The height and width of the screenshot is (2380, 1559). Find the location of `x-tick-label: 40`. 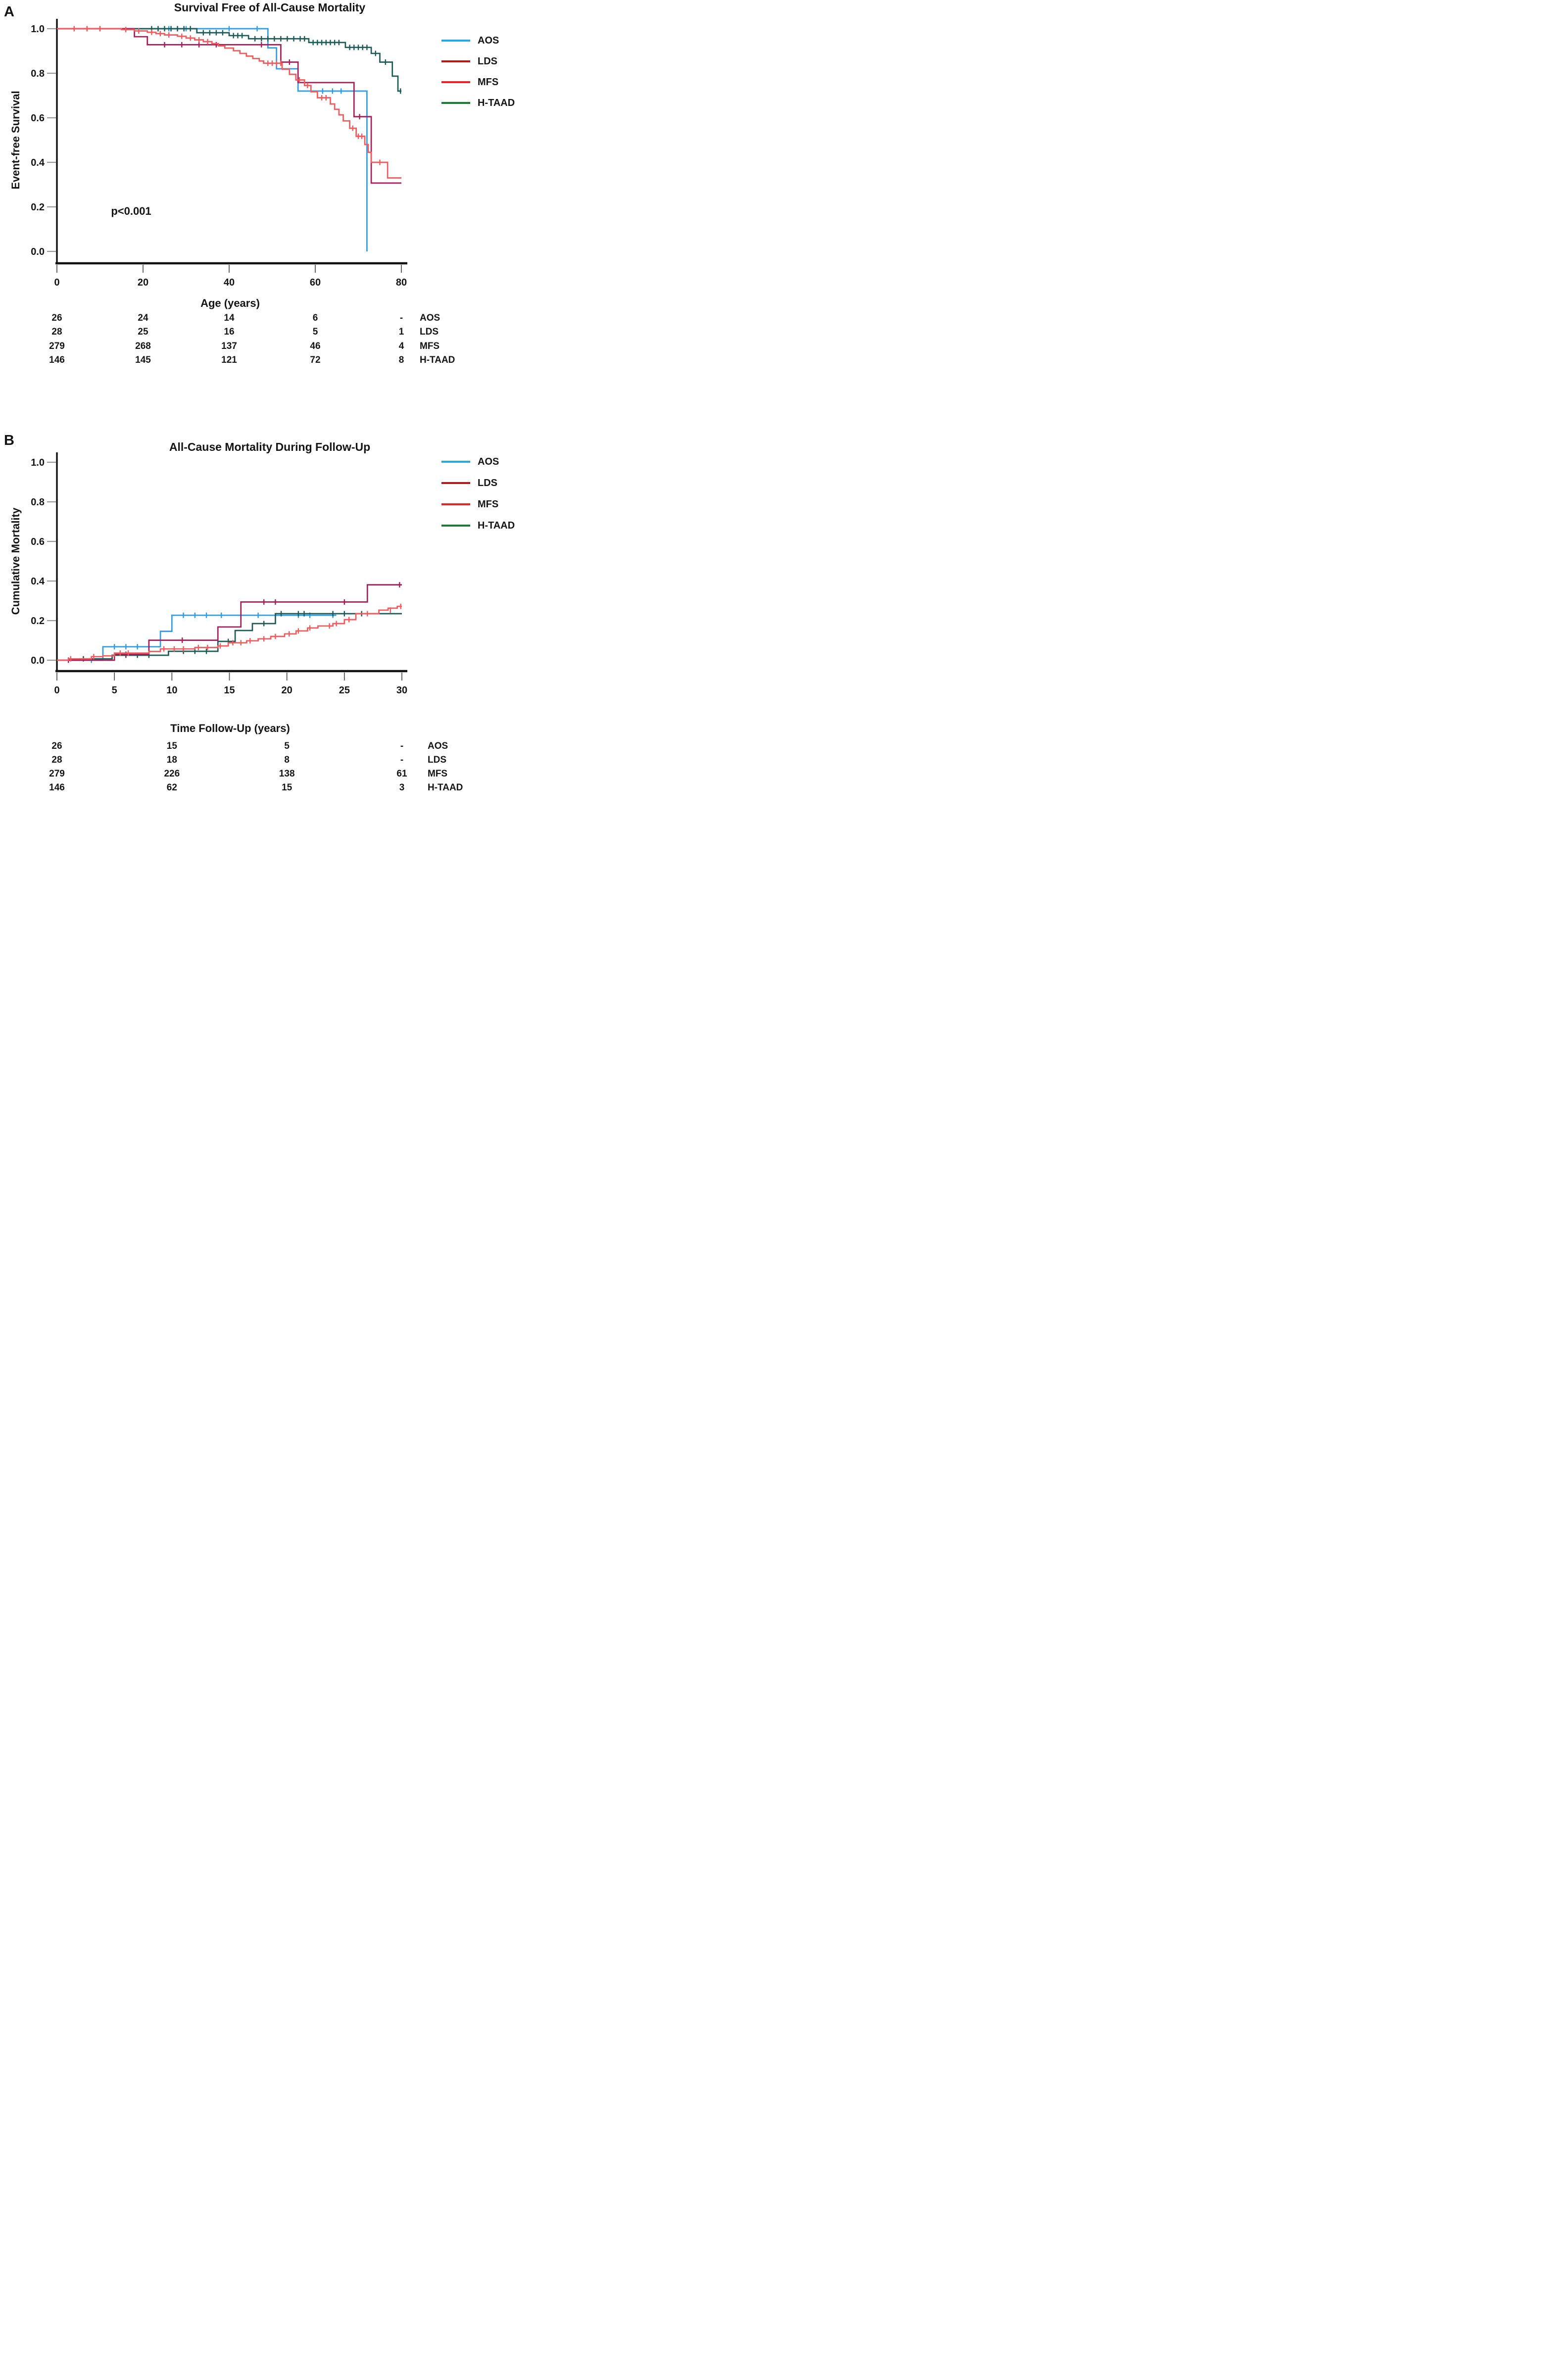

x-tick-label: 40 is located at coordinates (229, 282).